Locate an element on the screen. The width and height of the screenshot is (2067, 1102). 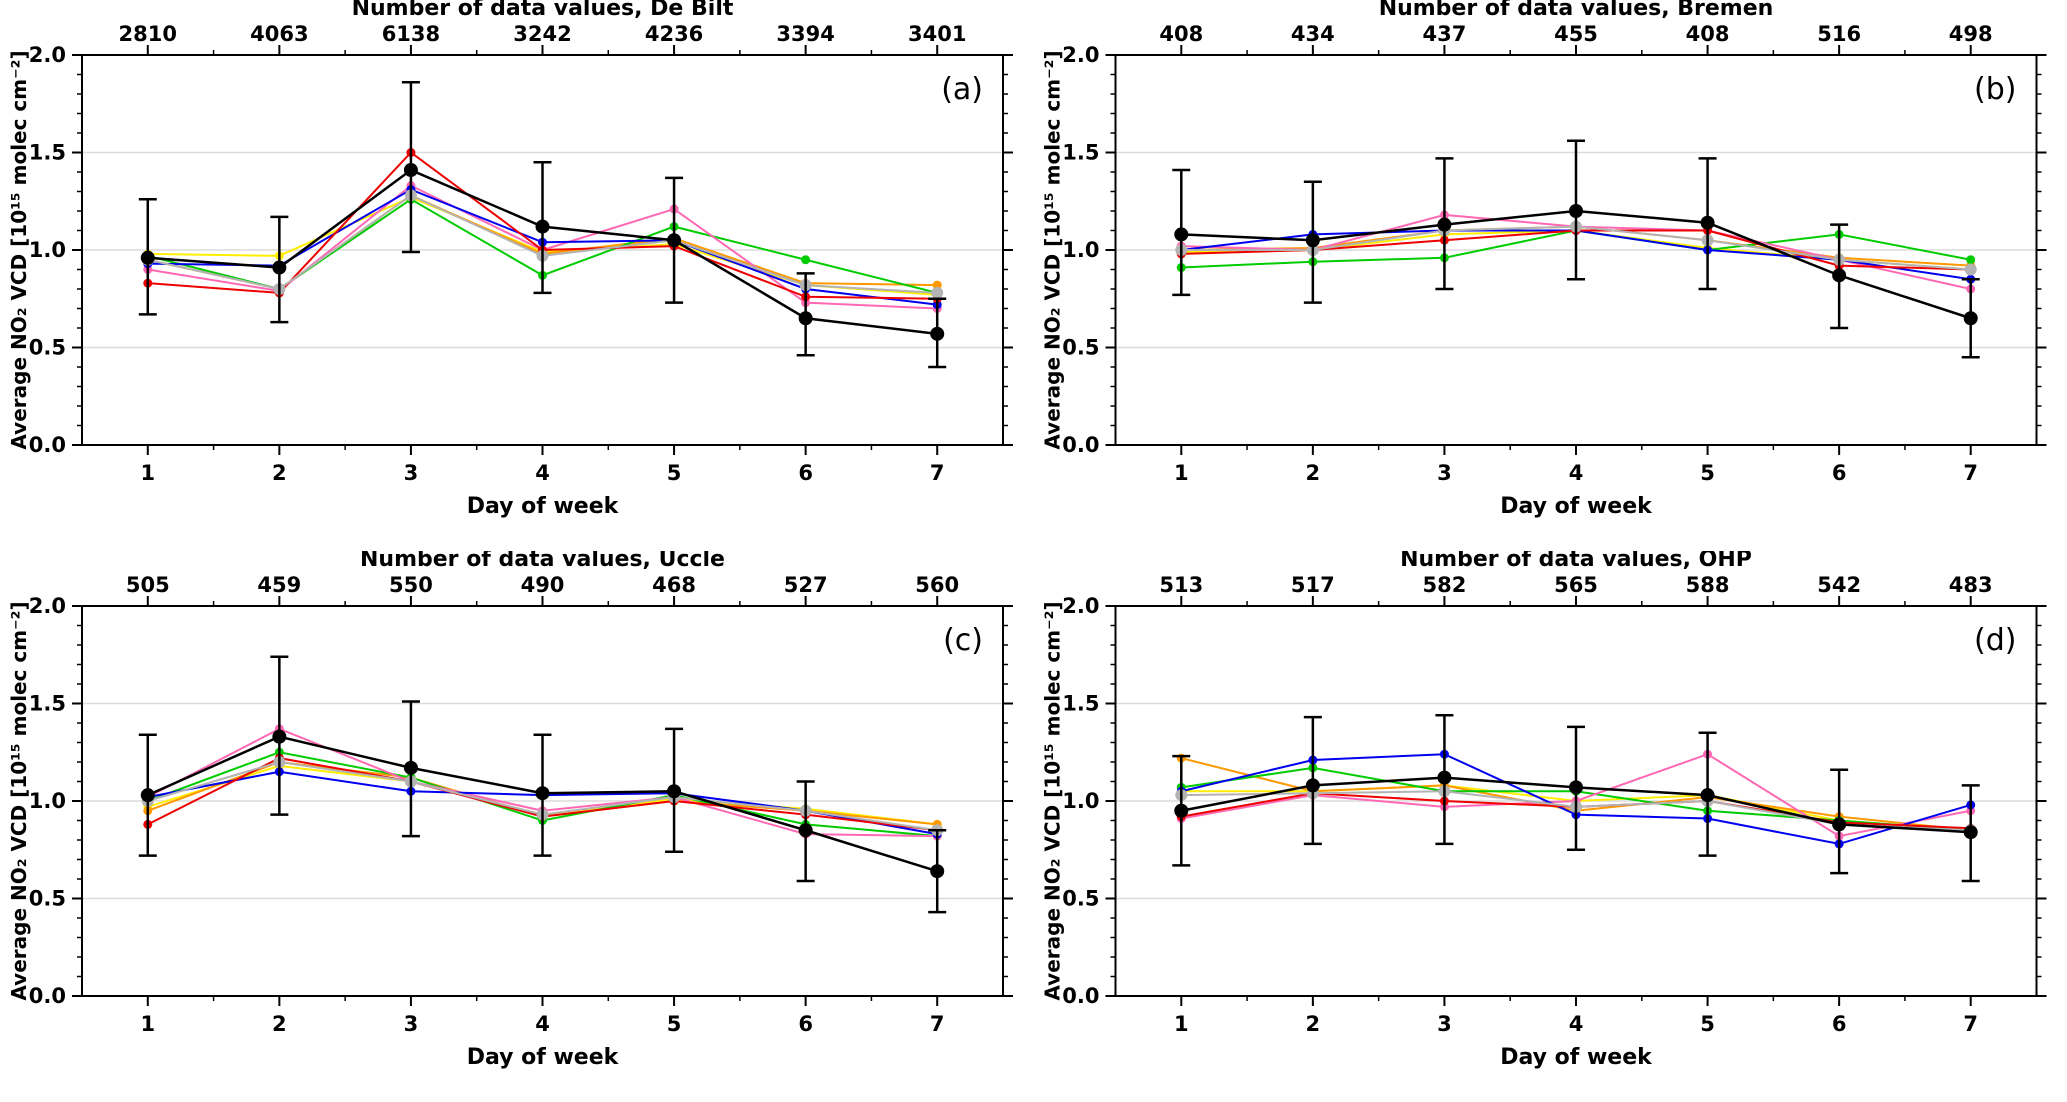
svg-text: 588 is located at coordinates (1708, 585).